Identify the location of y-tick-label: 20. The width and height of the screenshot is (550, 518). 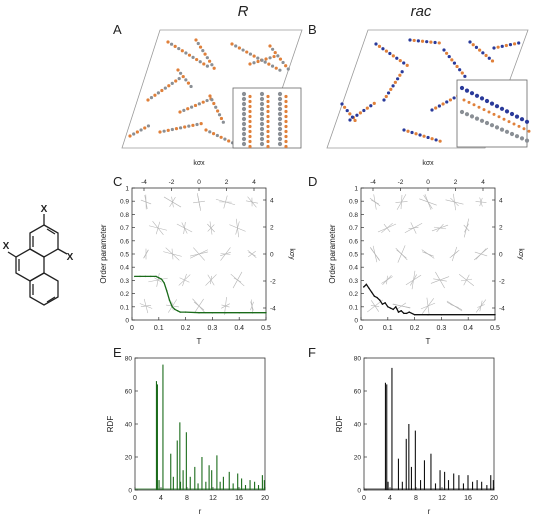
(358, 458).